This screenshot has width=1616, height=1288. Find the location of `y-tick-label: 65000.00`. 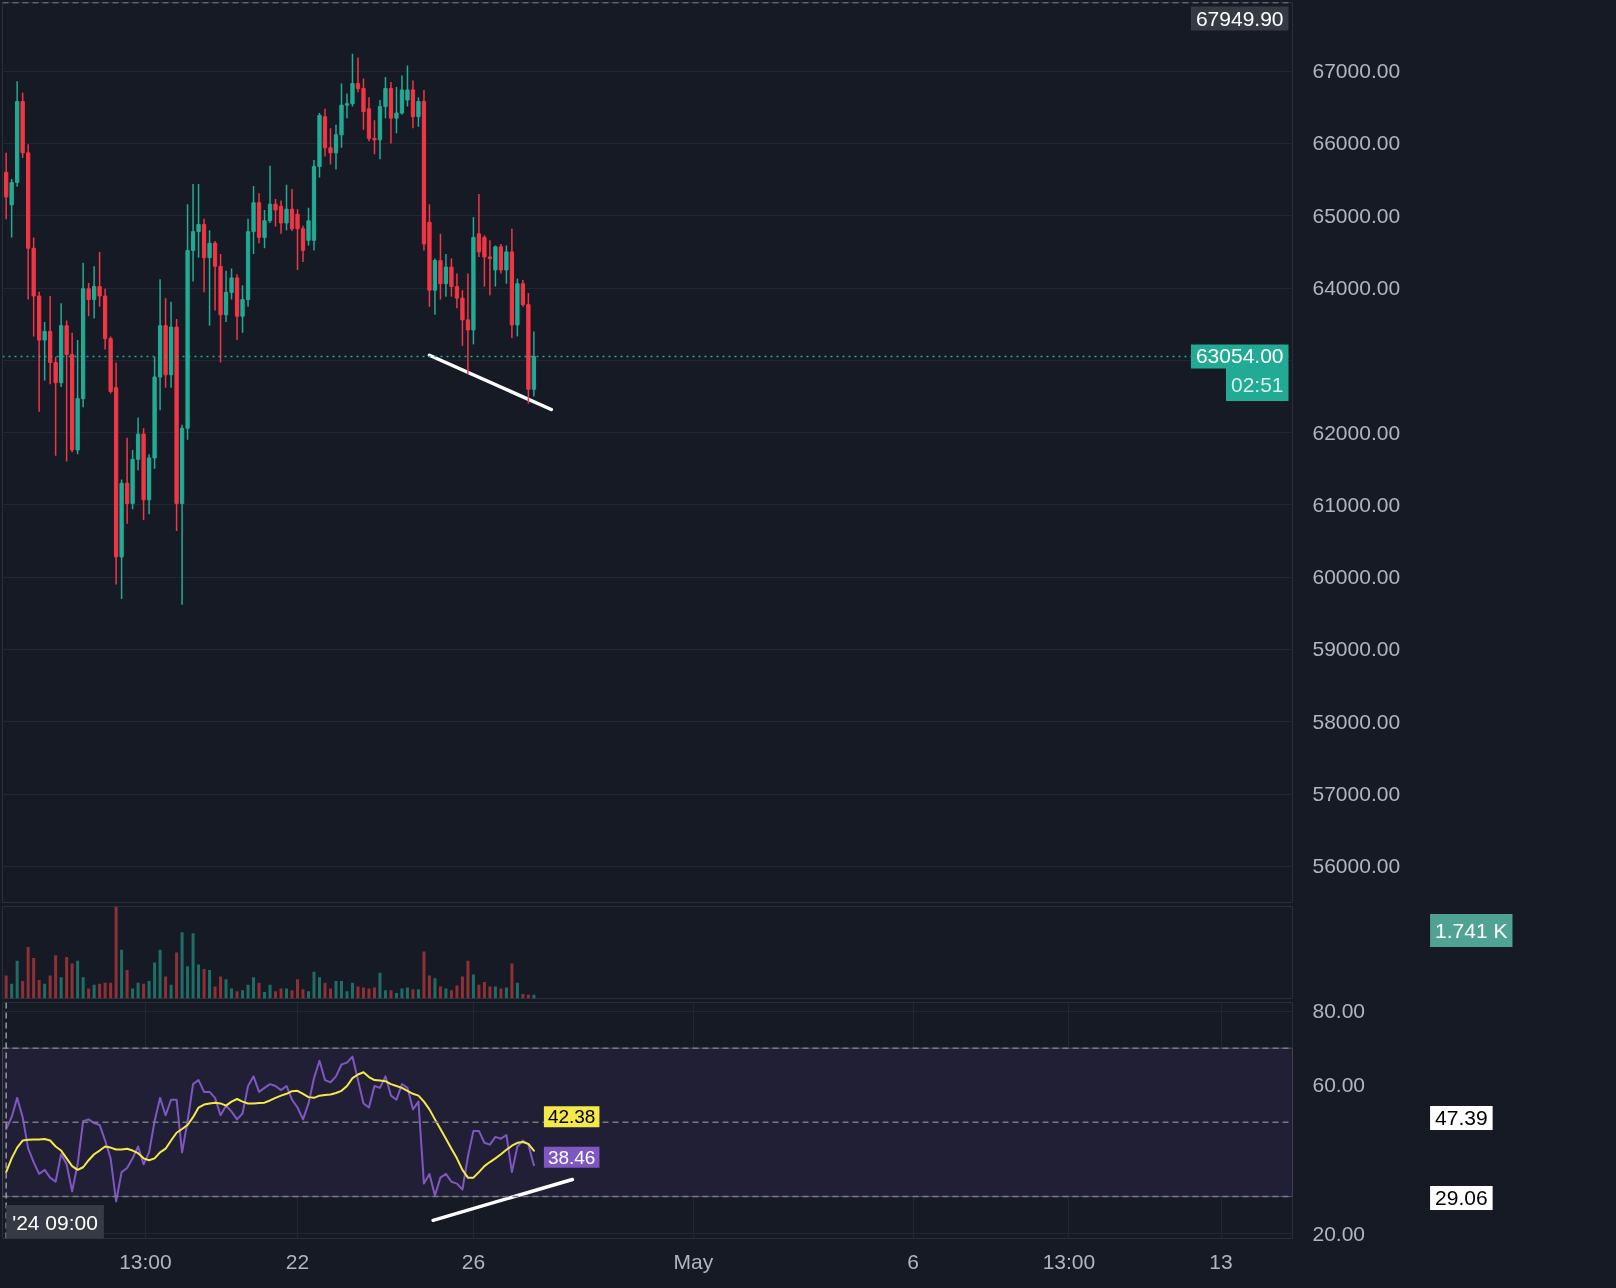

y-tick-label: 65000.00 is located at coordinates (1356, 215).